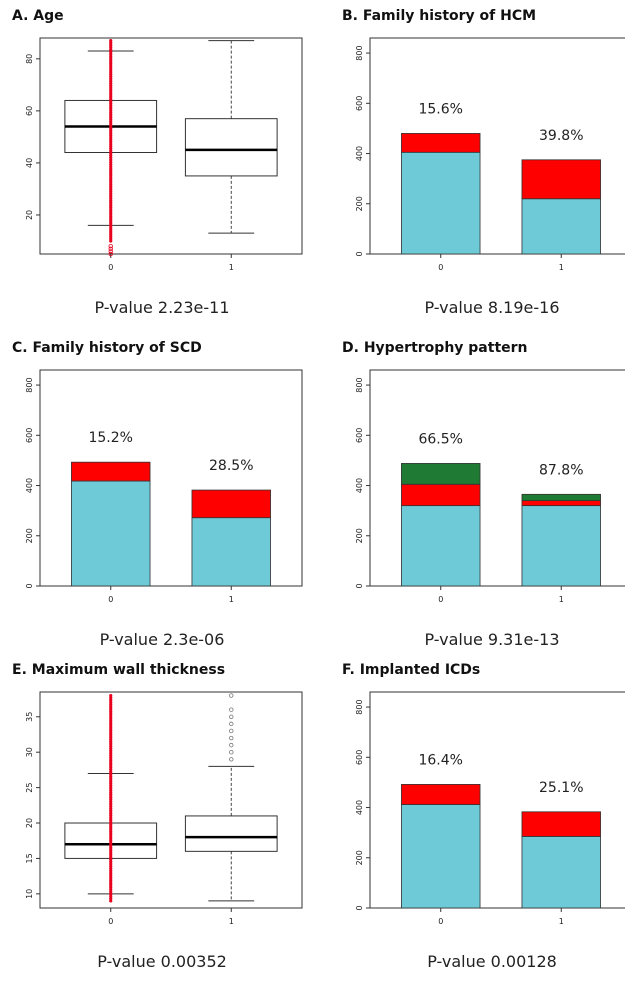 This screenshot has height=982, width=625. I want to click on p-value: P-value 0.00352, so click(162, 961).